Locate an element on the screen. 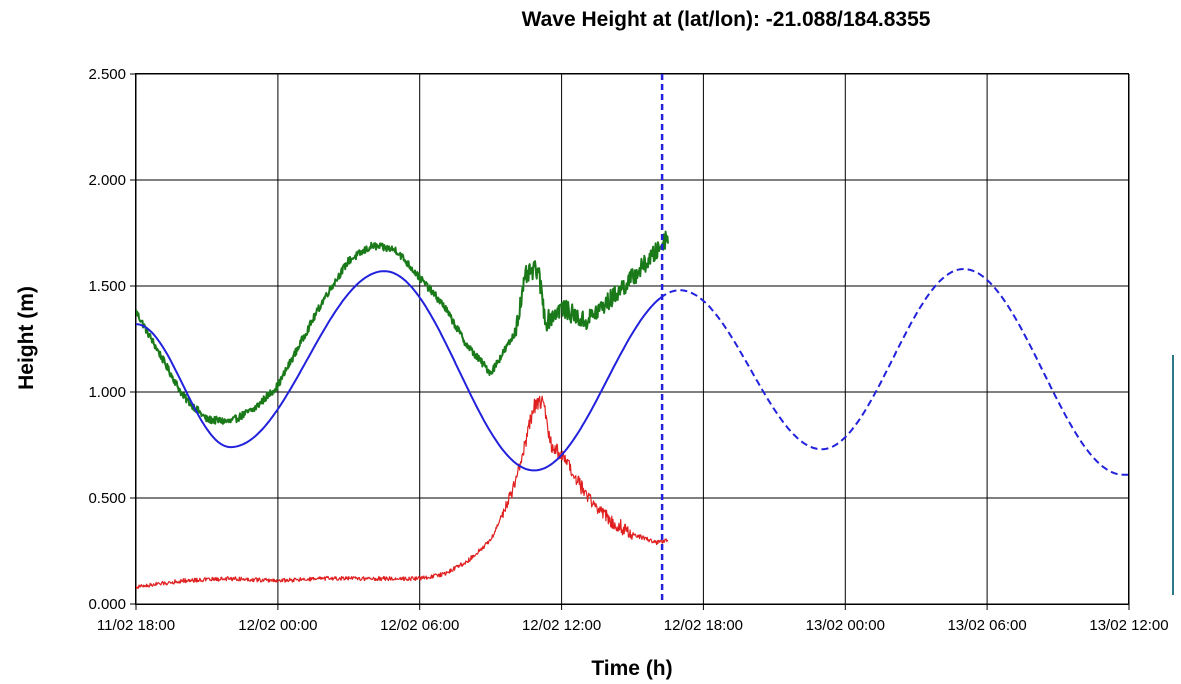 The image size is (1181, 684). y-axis-label: Height (m) is located at coordinates (26, 338).